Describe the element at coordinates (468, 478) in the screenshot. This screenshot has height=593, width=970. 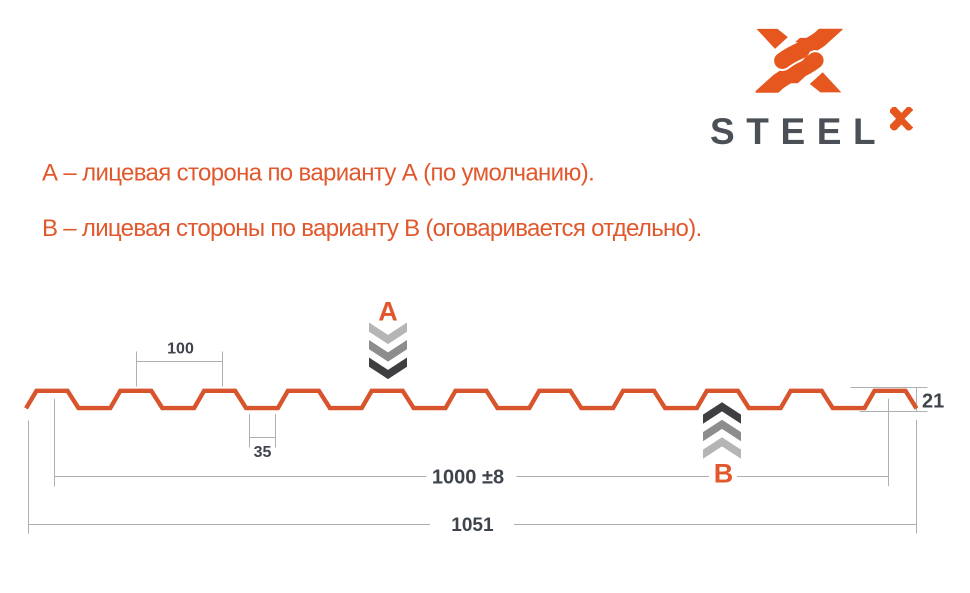
I see `svg-text: 1000 ±8` at that location.